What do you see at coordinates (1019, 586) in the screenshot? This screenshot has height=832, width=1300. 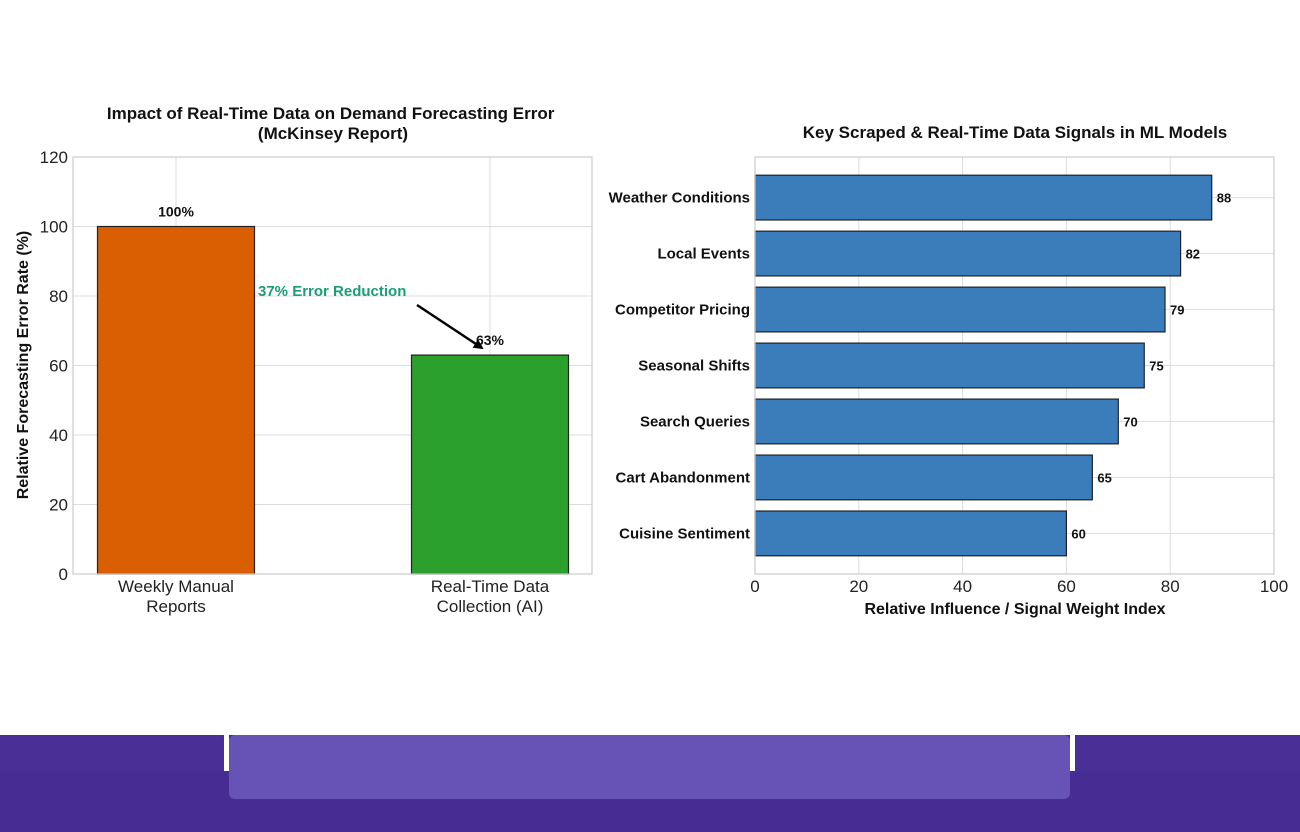 I see `right-x-ticks: 0 20 40 60 80 100` at bounding box center [1019, 586].